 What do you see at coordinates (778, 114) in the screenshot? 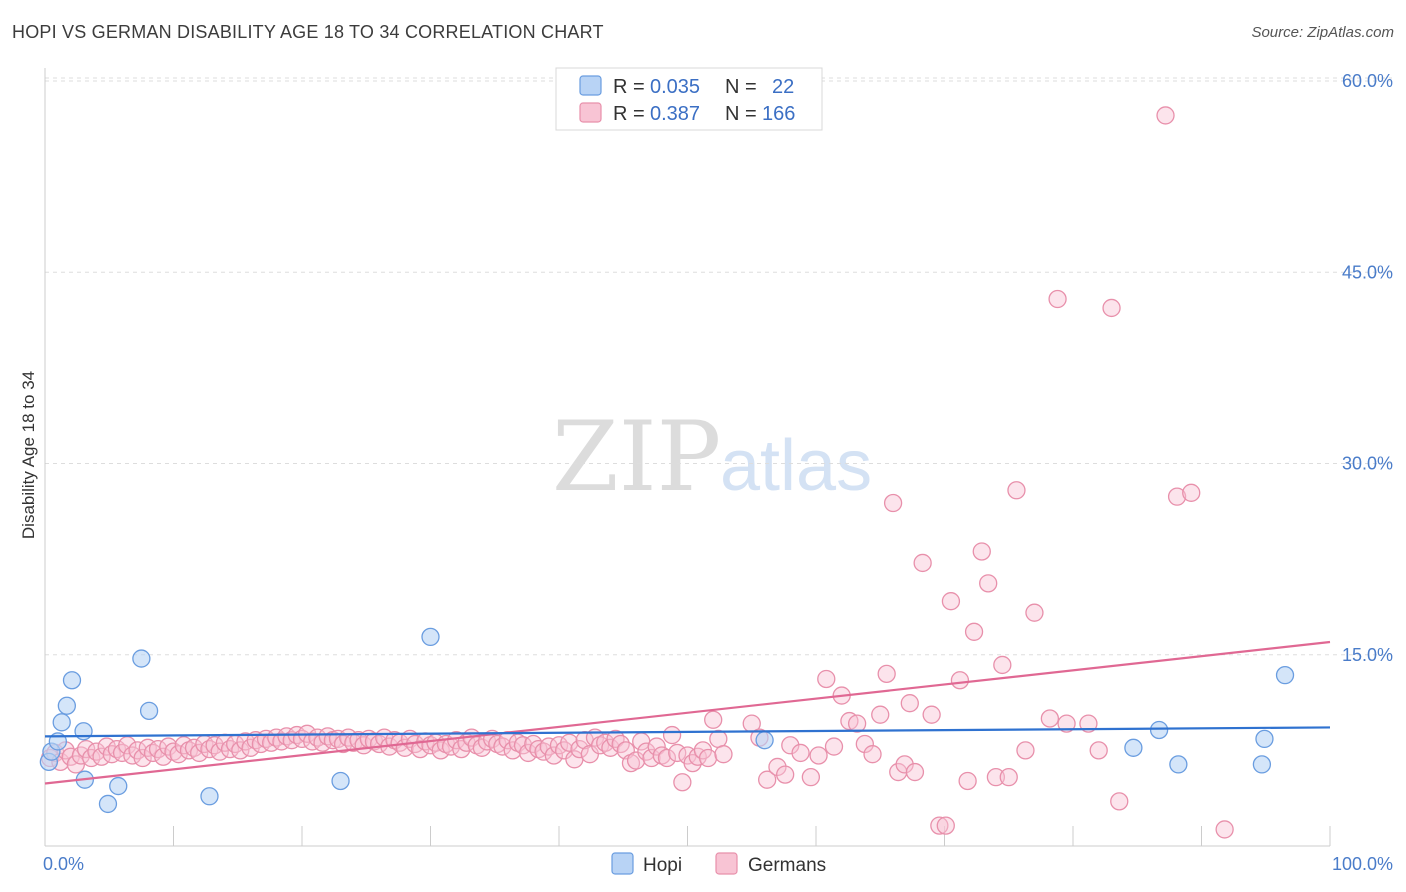
I see `legend-germans-n-value: 166` at bounding box center [778, 114].